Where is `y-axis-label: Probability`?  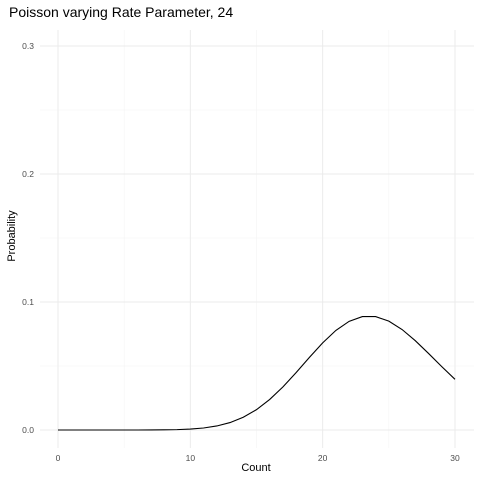 y-axis-label: Probability is located at coordinates (12, 236).